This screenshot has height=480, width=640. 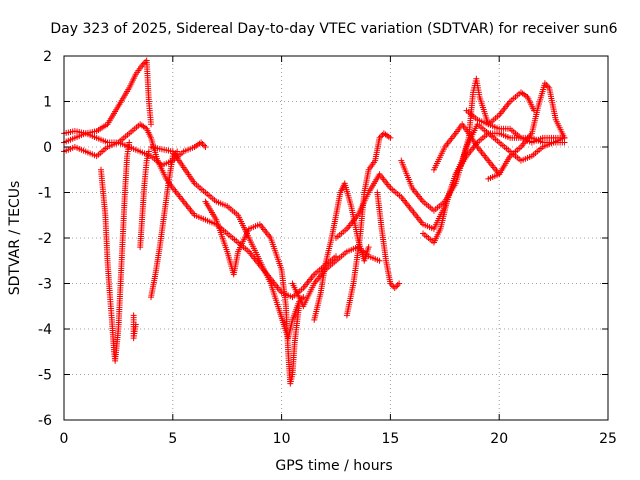 I want to click on data-series-trace-l, so click(x=368, y=224).